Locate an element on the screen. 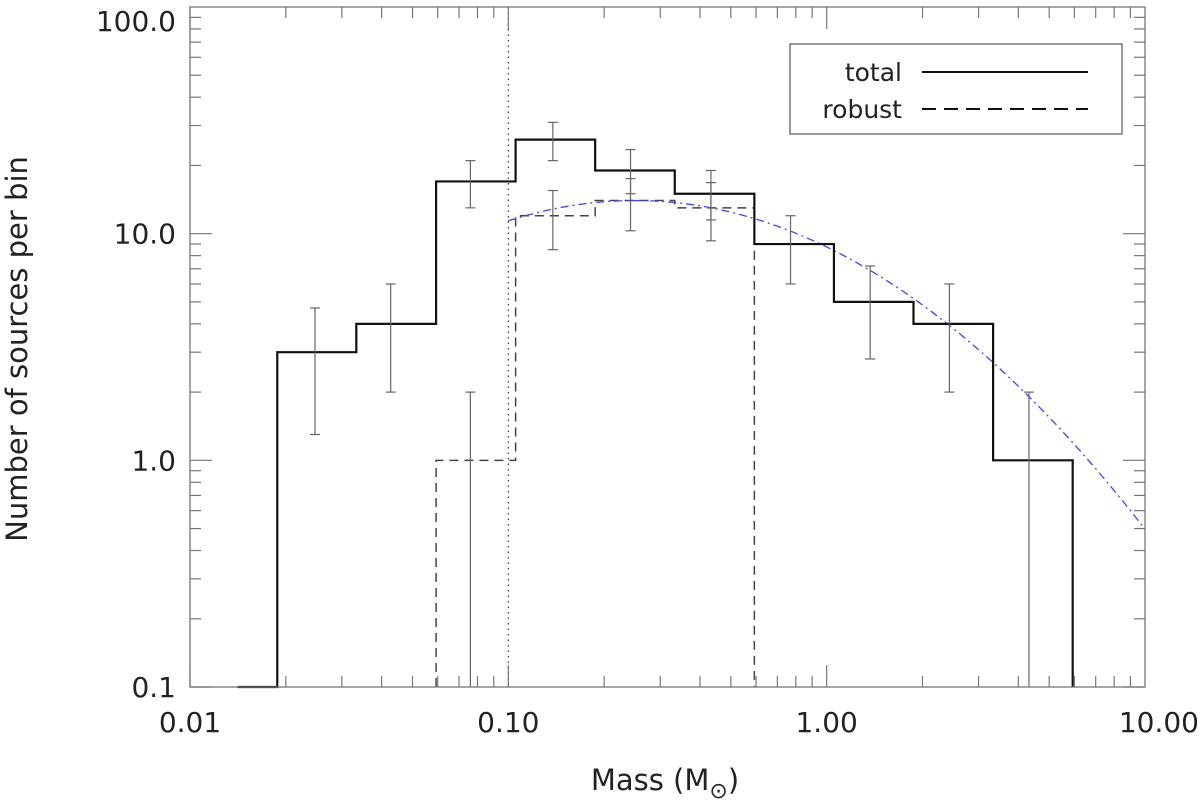  y-tick-label: 100.0 is located at coordinates (136, 21).